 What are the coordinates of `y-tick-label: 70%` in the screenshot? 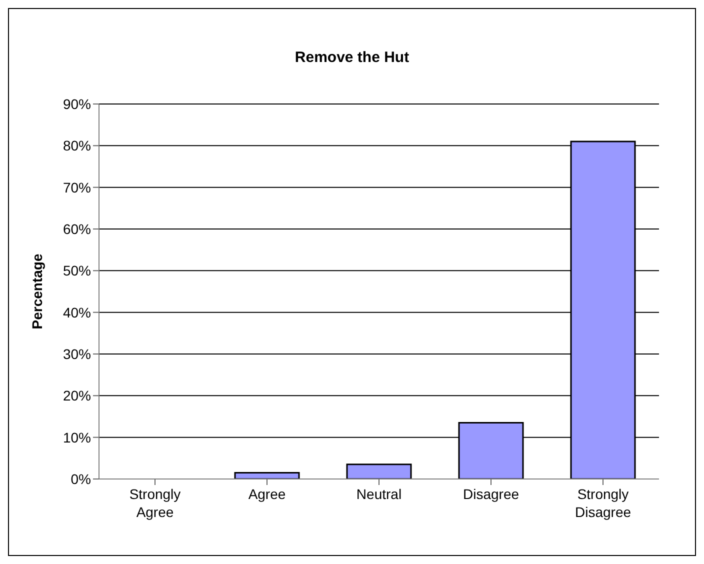 It's located at (76, 187).